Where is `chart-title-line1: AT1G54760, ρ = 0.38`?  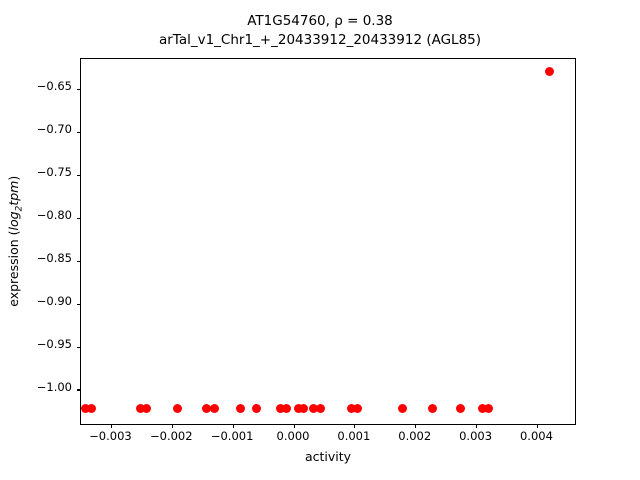
chart-title-line1: AT1G54760, ρ = 0.38 is located at coordinates (320, 21).